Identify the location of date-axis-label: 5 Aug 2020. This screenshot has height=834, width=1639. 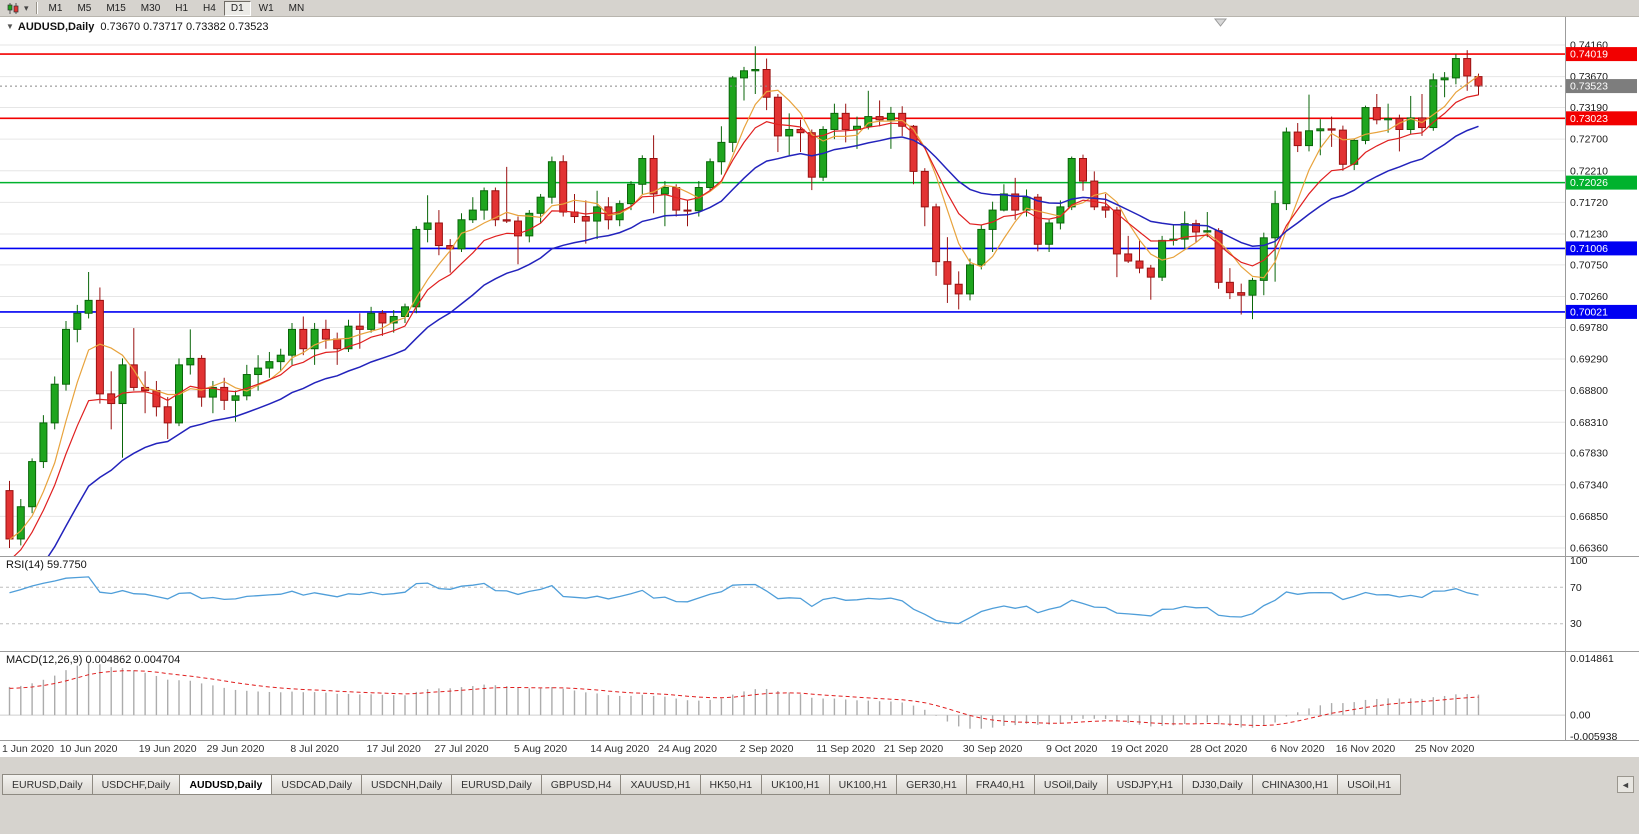
(540, 749).